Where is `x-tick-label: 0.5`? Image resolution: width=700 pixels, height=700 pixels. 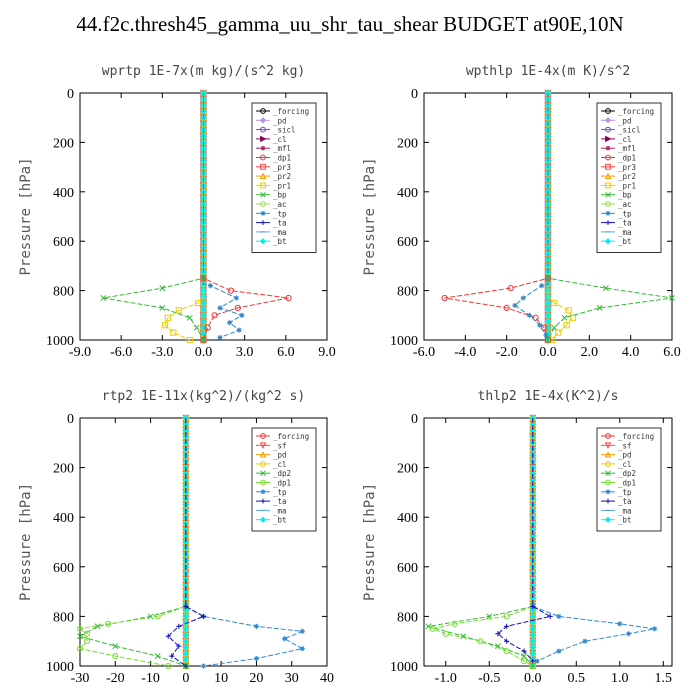
x-tick-label: 0.5 is located at coordinates (577, 678).